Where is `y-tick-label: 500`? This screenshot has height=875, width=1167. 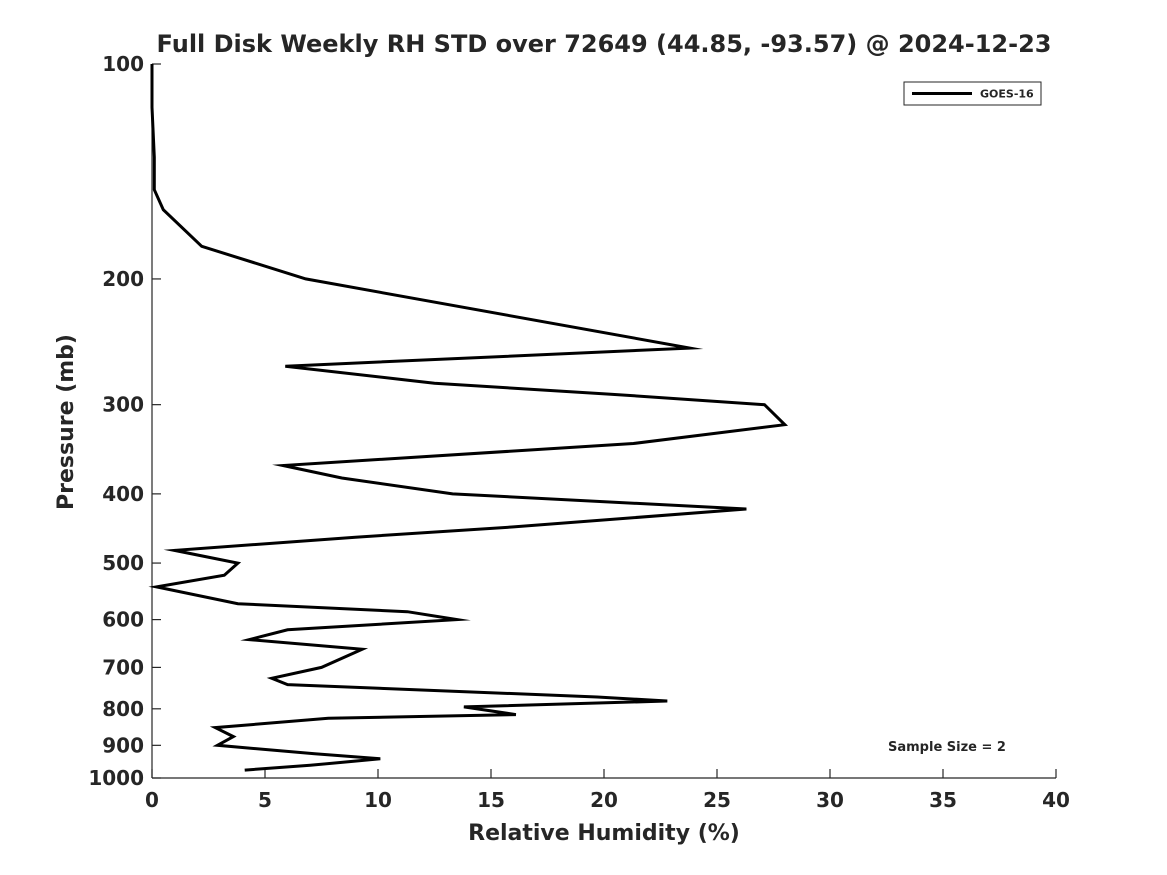
y-tick-label: 500 is located at coordinates (123, 563).